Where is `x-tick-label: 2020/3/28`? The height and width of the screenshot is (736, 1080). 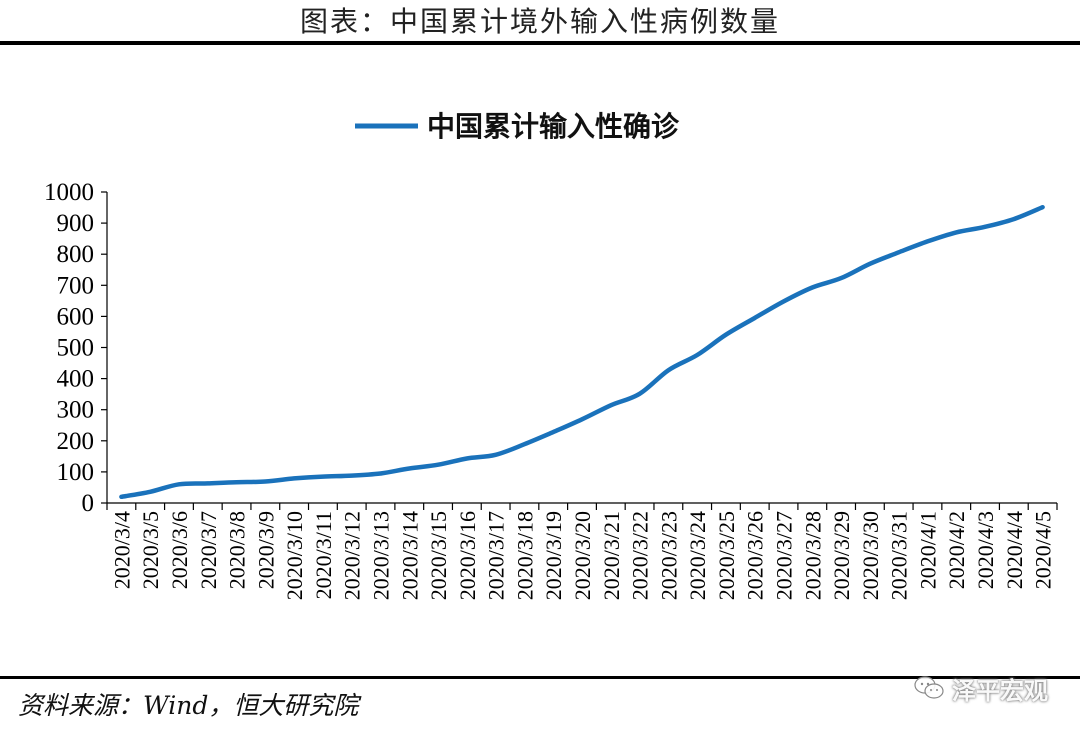 x-tick-label: 2020/3/28 is located at coordinates (812, 555).